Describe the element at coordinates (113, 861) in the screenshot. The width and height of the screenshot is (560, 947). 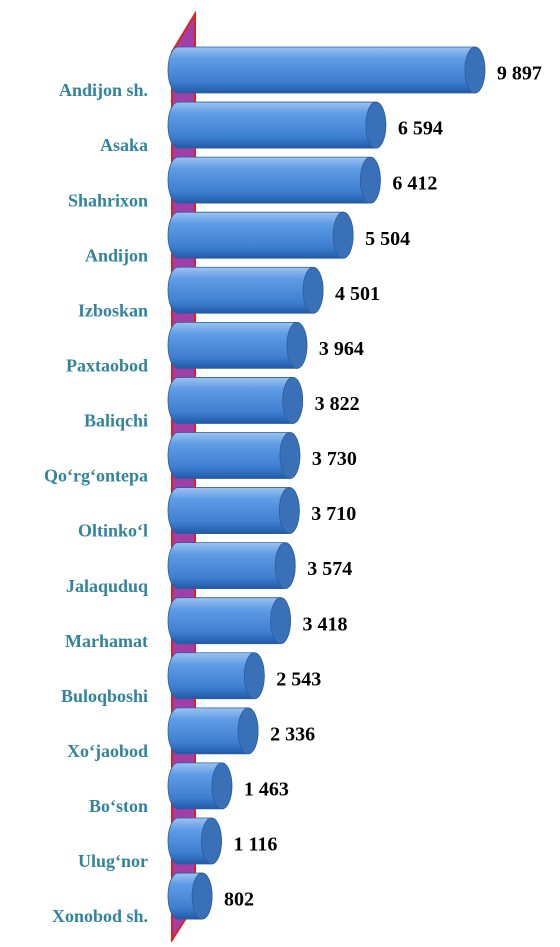
I see `category-label: Ulug‘nor` at that location.